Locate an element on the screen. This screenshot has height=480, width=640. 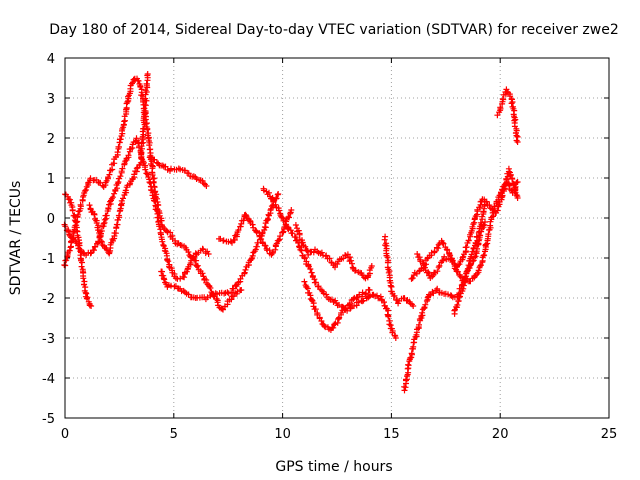
x-tick-label: 25 is located at coordinates (609, 434).